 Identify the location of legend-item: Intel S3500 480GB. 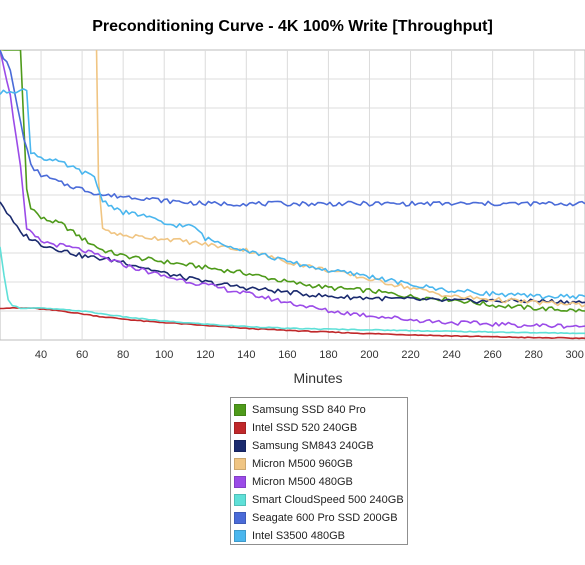
(320, 536).